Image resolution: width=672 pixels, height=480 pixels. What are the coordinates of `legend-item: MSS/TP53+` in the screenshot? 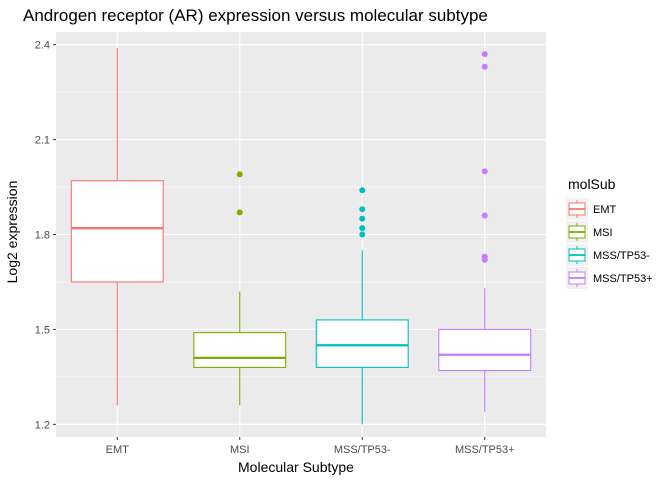 It's located at (609, 278).